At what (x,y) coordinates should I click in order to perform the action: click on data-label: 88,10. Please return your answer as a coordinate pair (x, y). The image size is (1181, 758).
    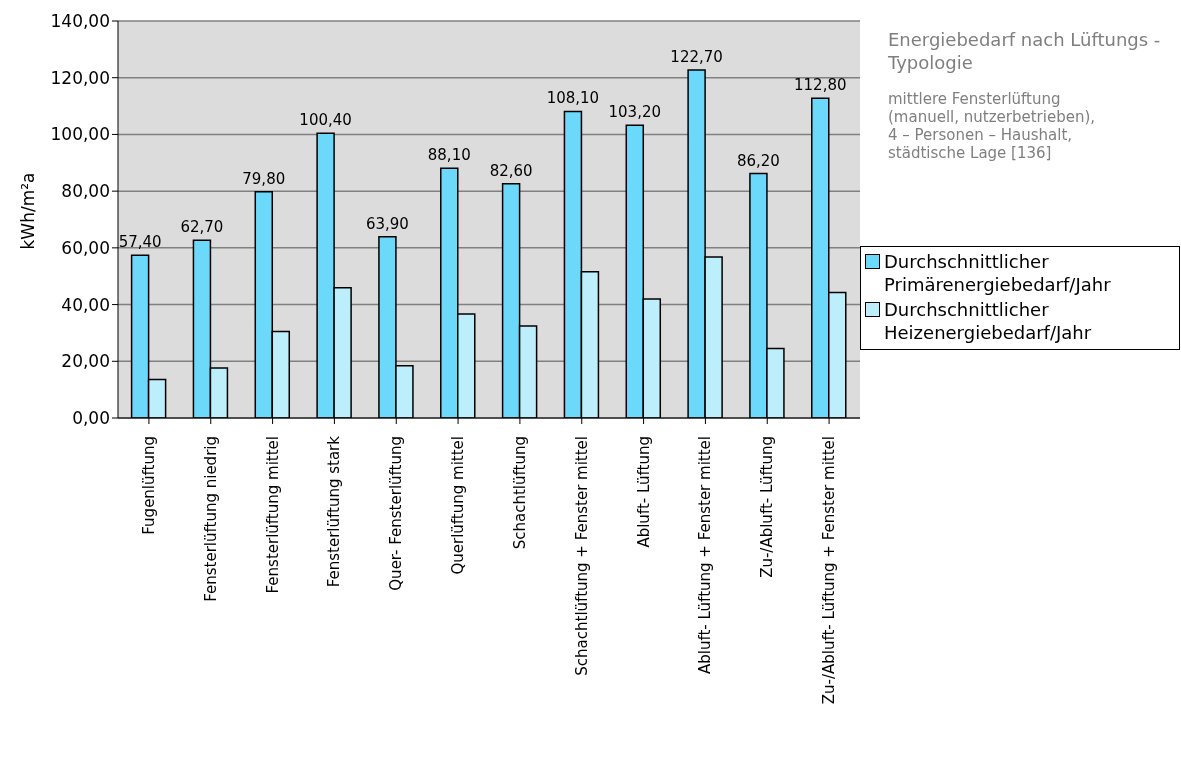
    Looking at the image, I should click on (449, 155).